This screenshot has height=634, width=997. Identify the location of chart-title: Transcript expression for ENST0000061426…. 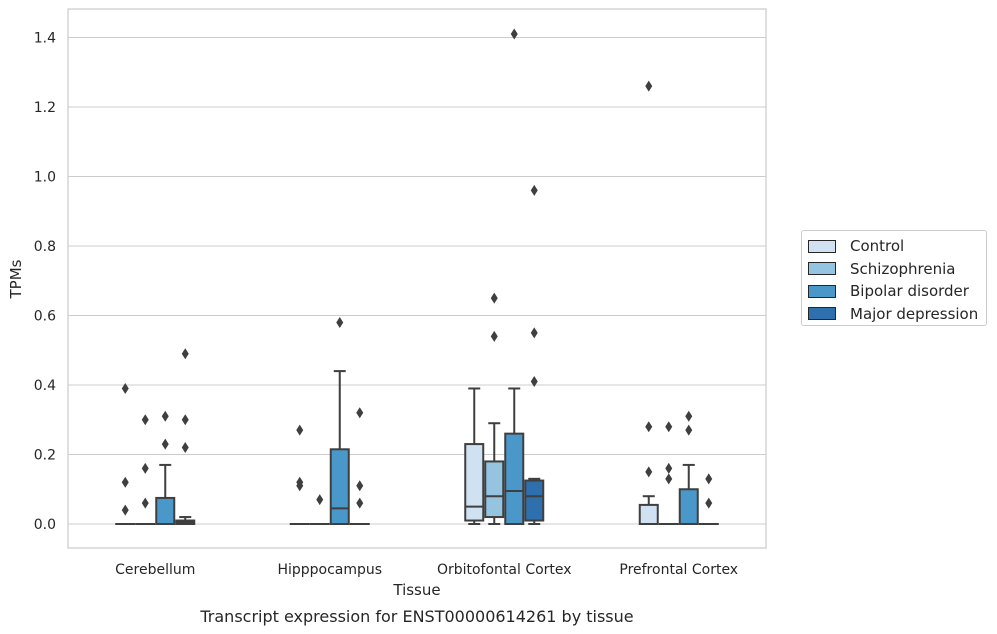
(416, 616).